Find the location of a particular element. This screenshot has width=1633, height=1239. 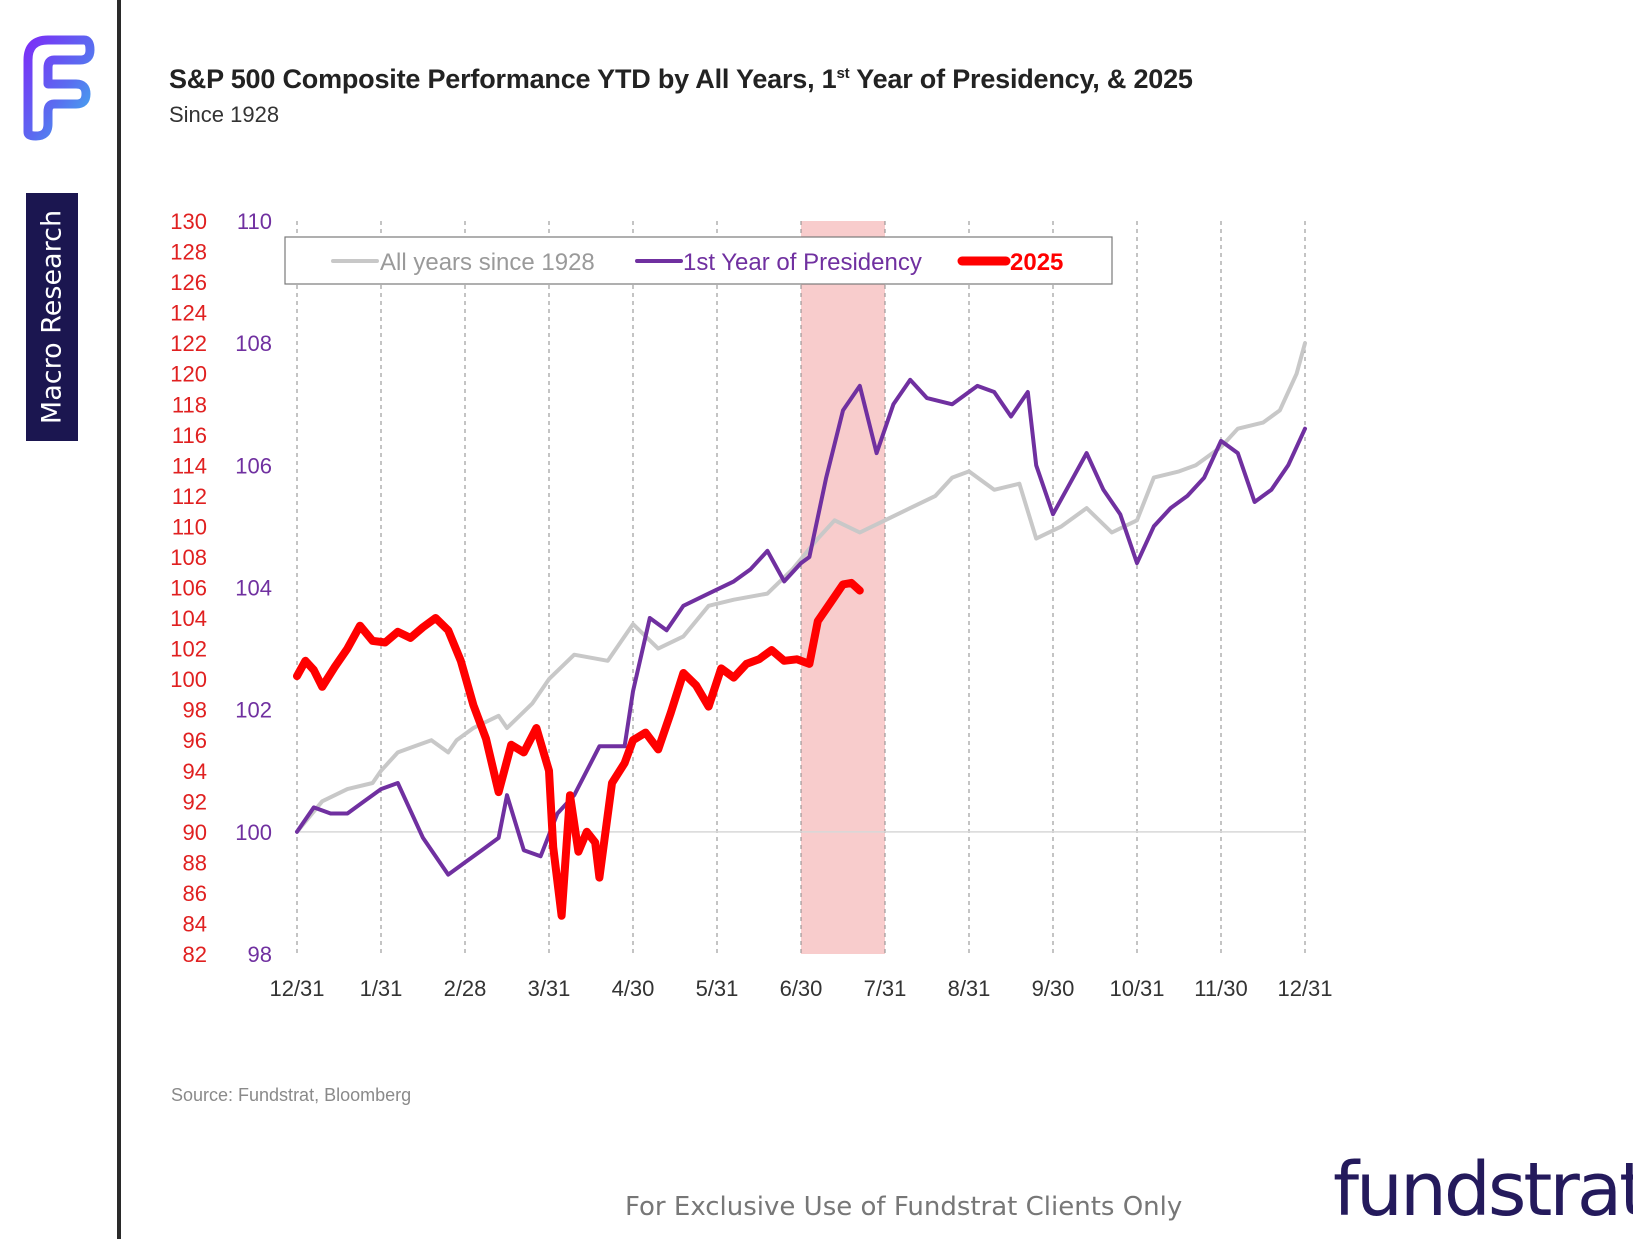

right-axis-tick-label: 110 is located at coordinates (254, 221).